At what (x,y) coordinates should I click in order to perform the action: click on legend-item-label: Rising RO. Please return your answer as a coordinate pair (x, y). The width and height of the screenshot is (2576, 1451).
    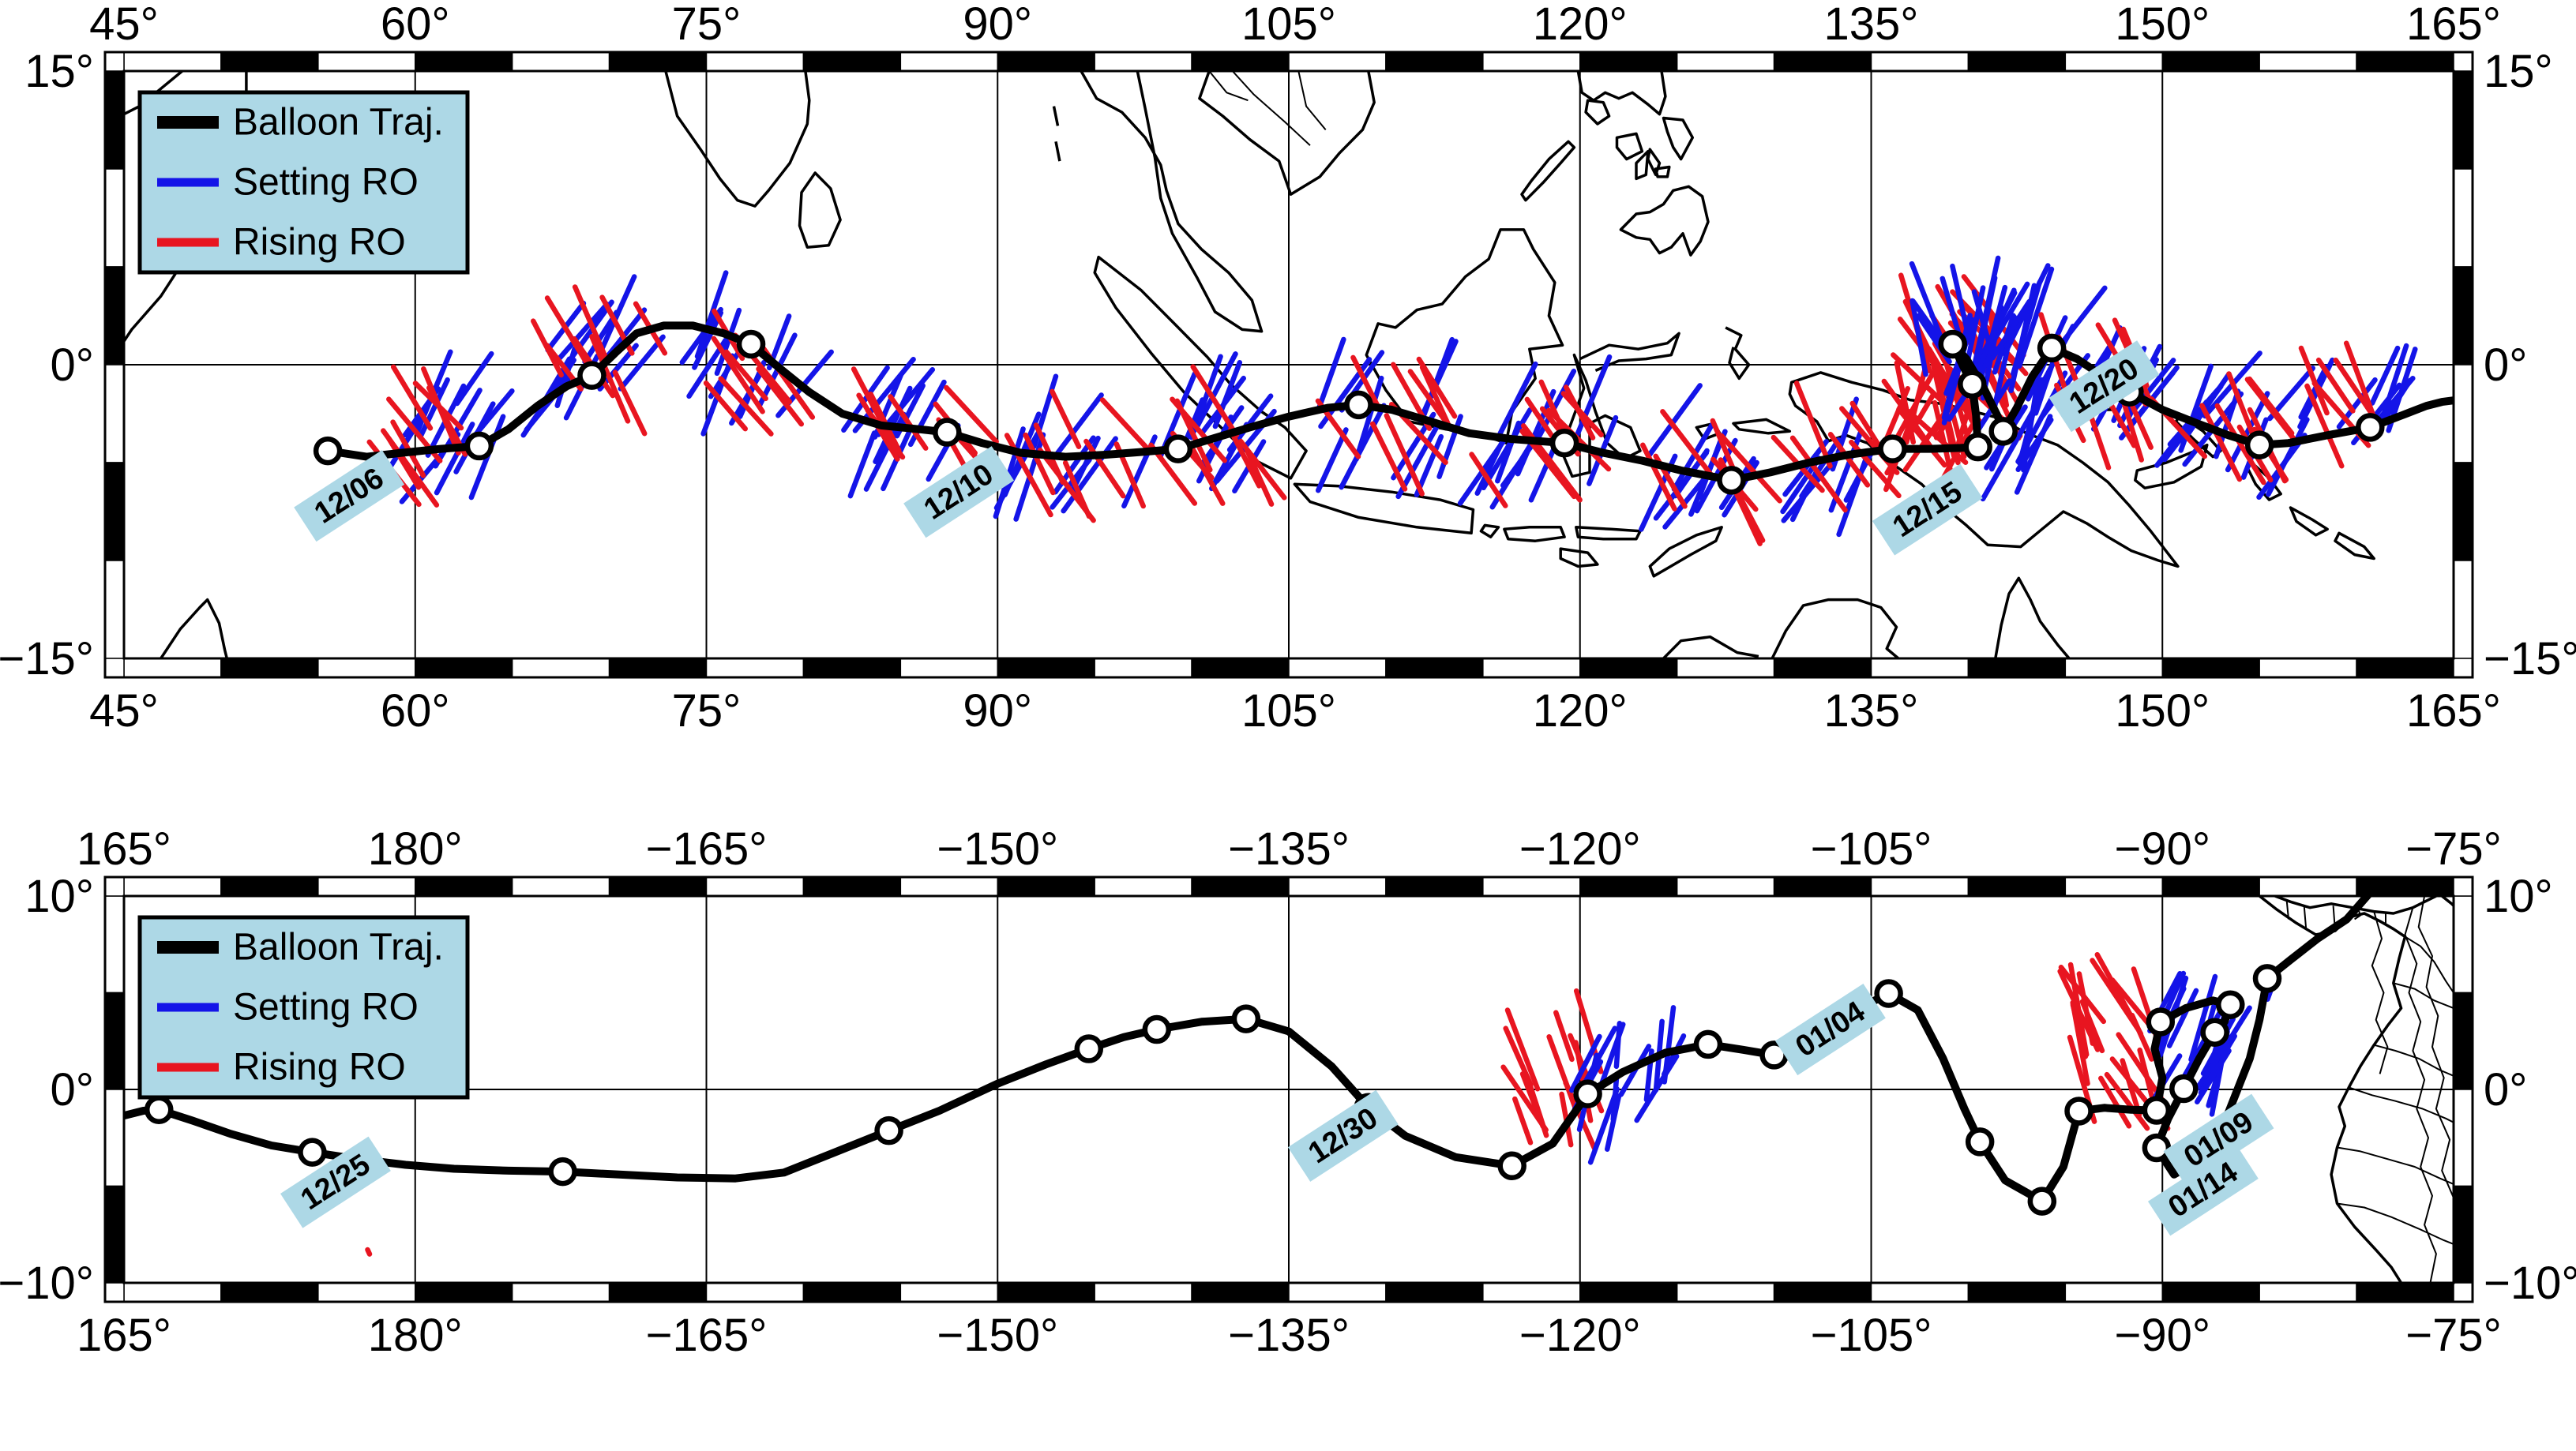
    Looking at the image, I should click on (319, 243).